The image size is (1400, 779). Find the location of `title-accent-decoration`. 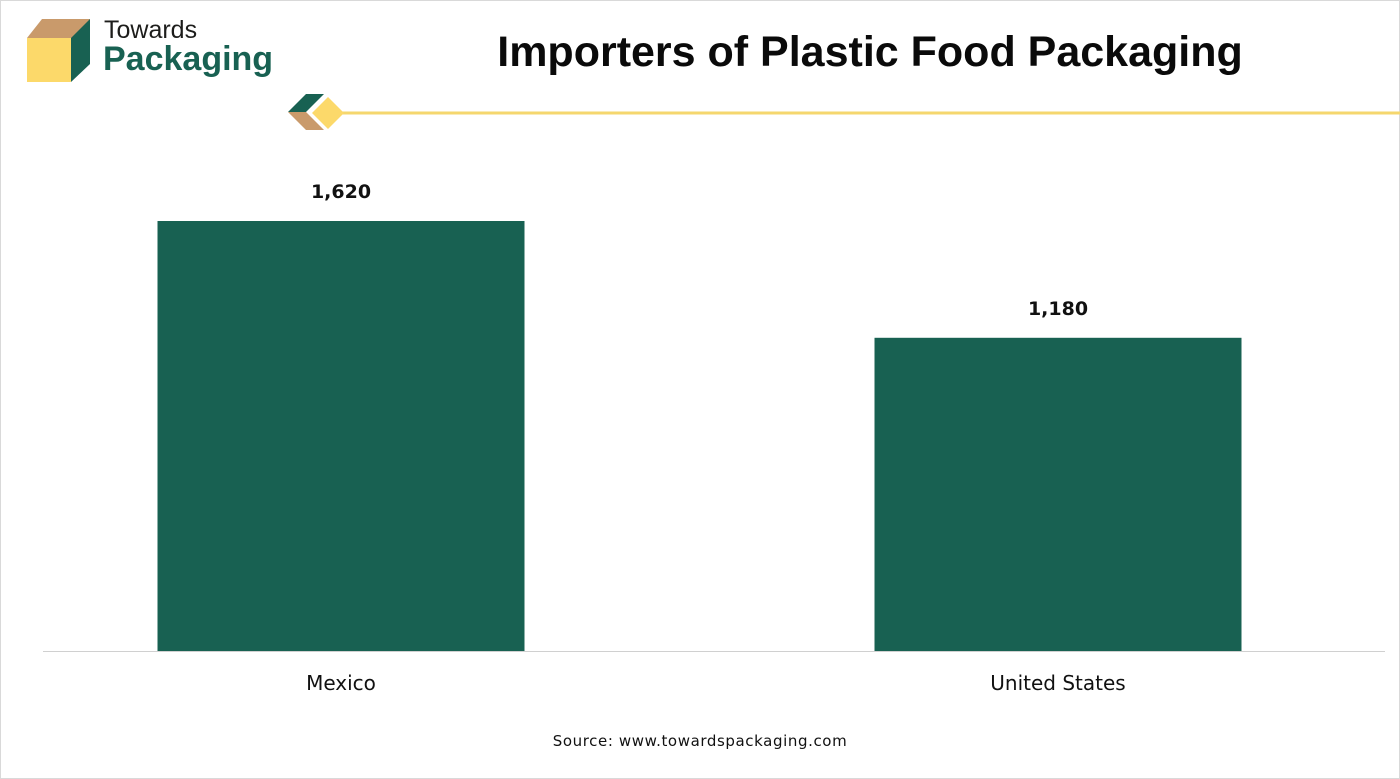

title-accent-decoration is located at coordinates (844, 112).